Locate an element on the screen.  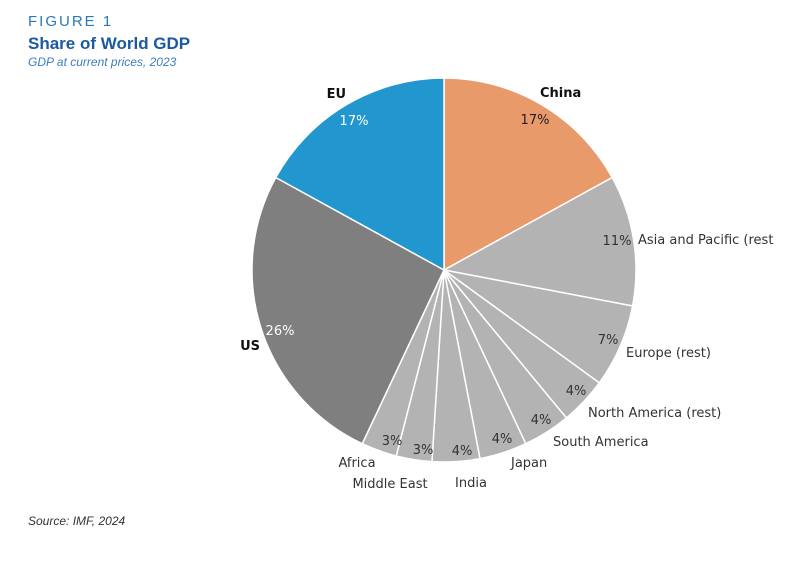
data-label-north-america-rest: 4% is located at coordinates (576, 391).